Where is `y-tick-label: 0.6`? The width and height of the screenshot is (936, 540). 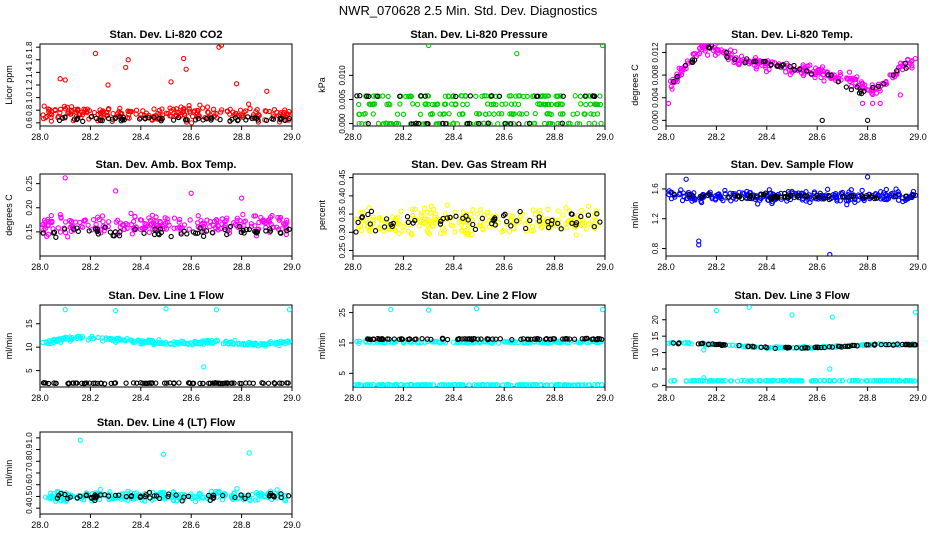
y-tick-label: 0.6 is located at coordinates (29, 123).